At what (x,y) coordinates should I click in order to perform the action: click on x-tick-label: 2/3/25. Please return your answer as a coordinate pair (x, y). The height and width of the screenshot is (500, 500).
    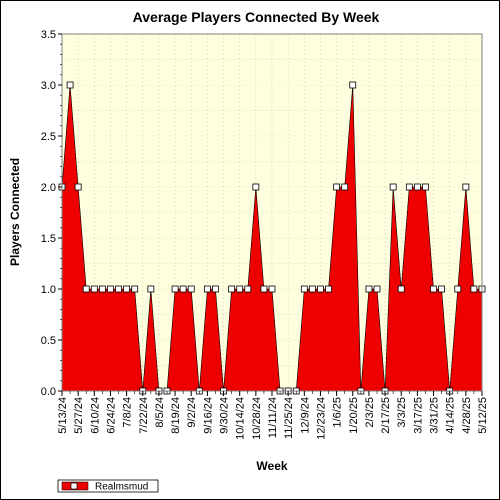
    Looking at the image, I should click on (370, 412).